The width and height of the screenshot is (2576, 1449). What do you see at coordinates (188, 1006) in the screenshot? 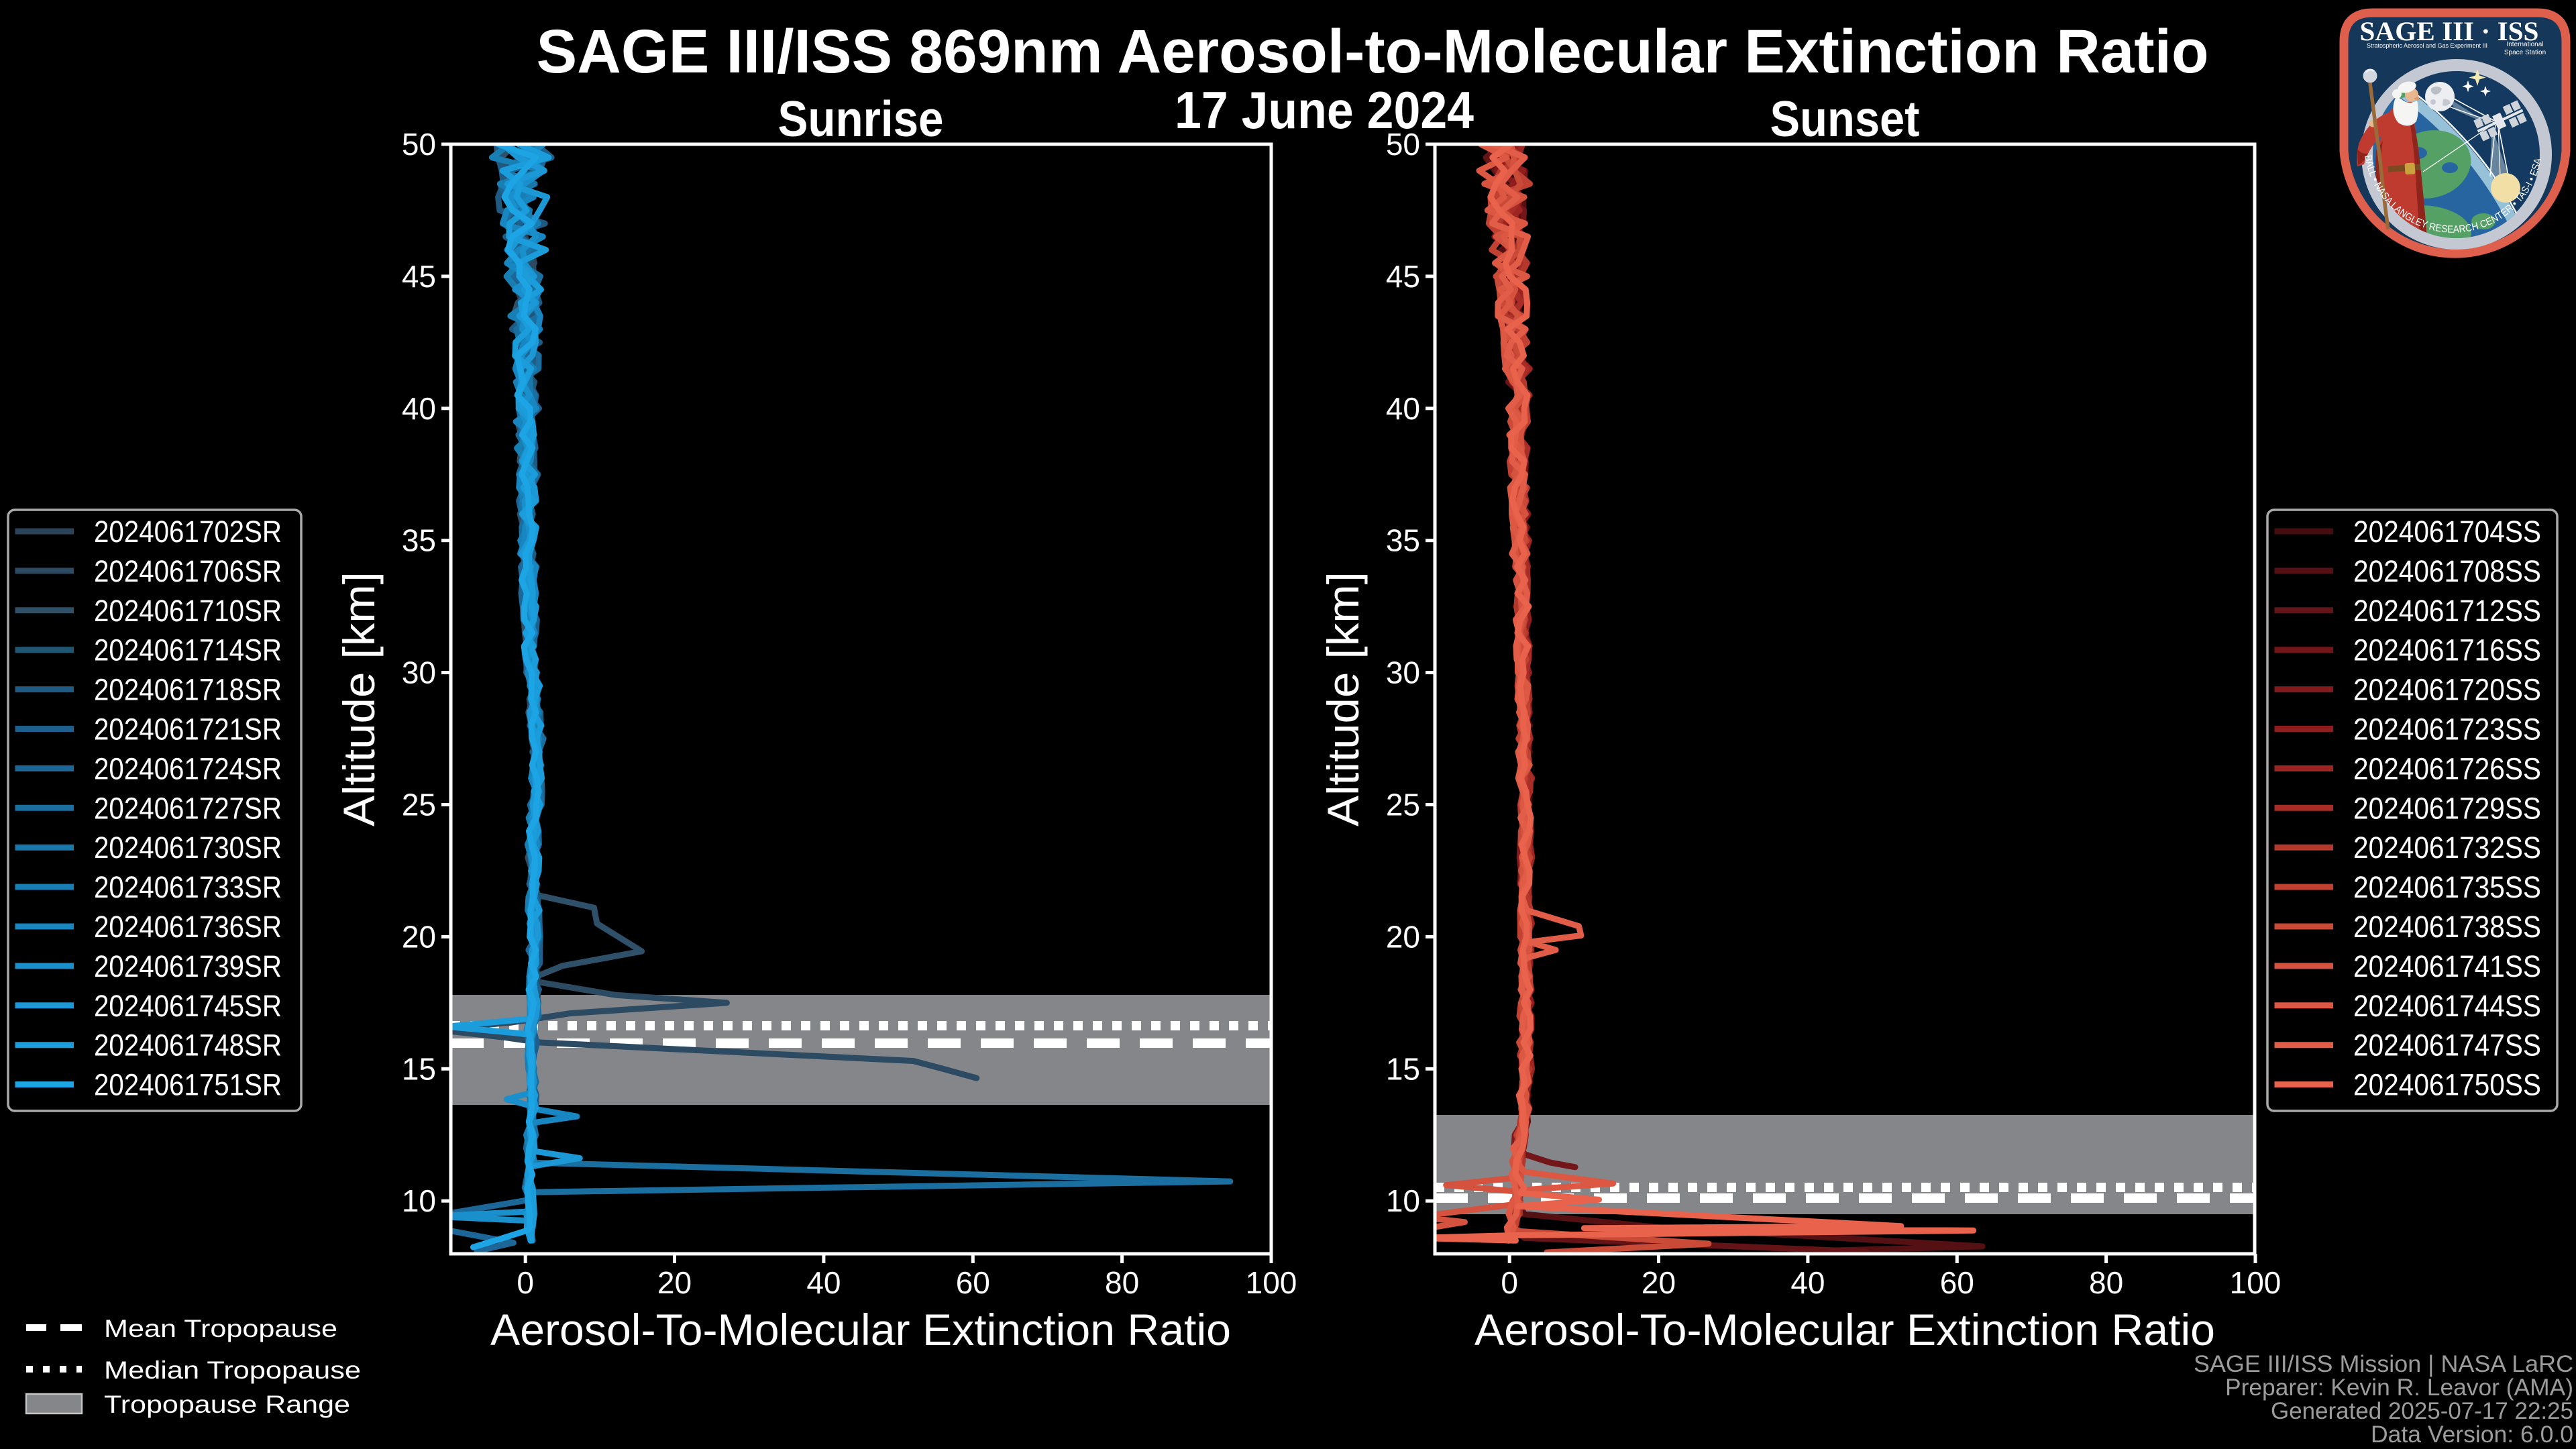
I see `svg-text: 2024061745SR` at bounding box center [188, 1006].